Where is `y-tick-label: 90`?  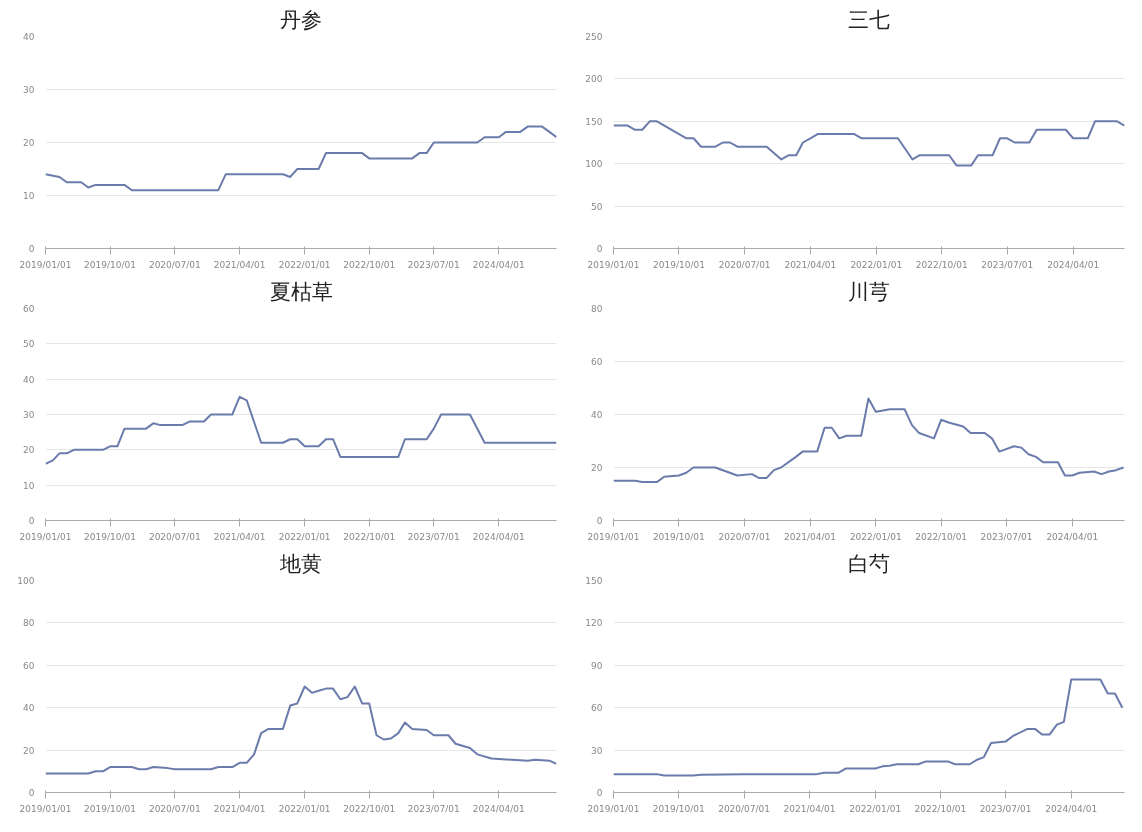
y-tick-label: 90 is located at coordinates (597, 665).